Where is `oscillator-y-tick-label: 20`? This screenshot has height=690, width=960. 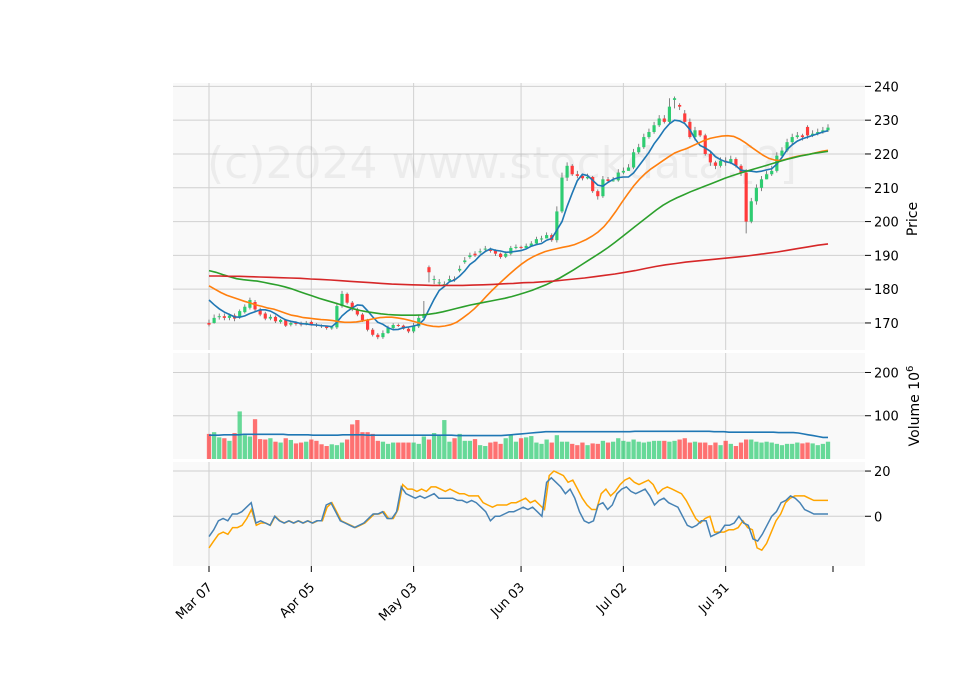 oscillator-y-tick-label: 20 is located at coordinates (882, 472).